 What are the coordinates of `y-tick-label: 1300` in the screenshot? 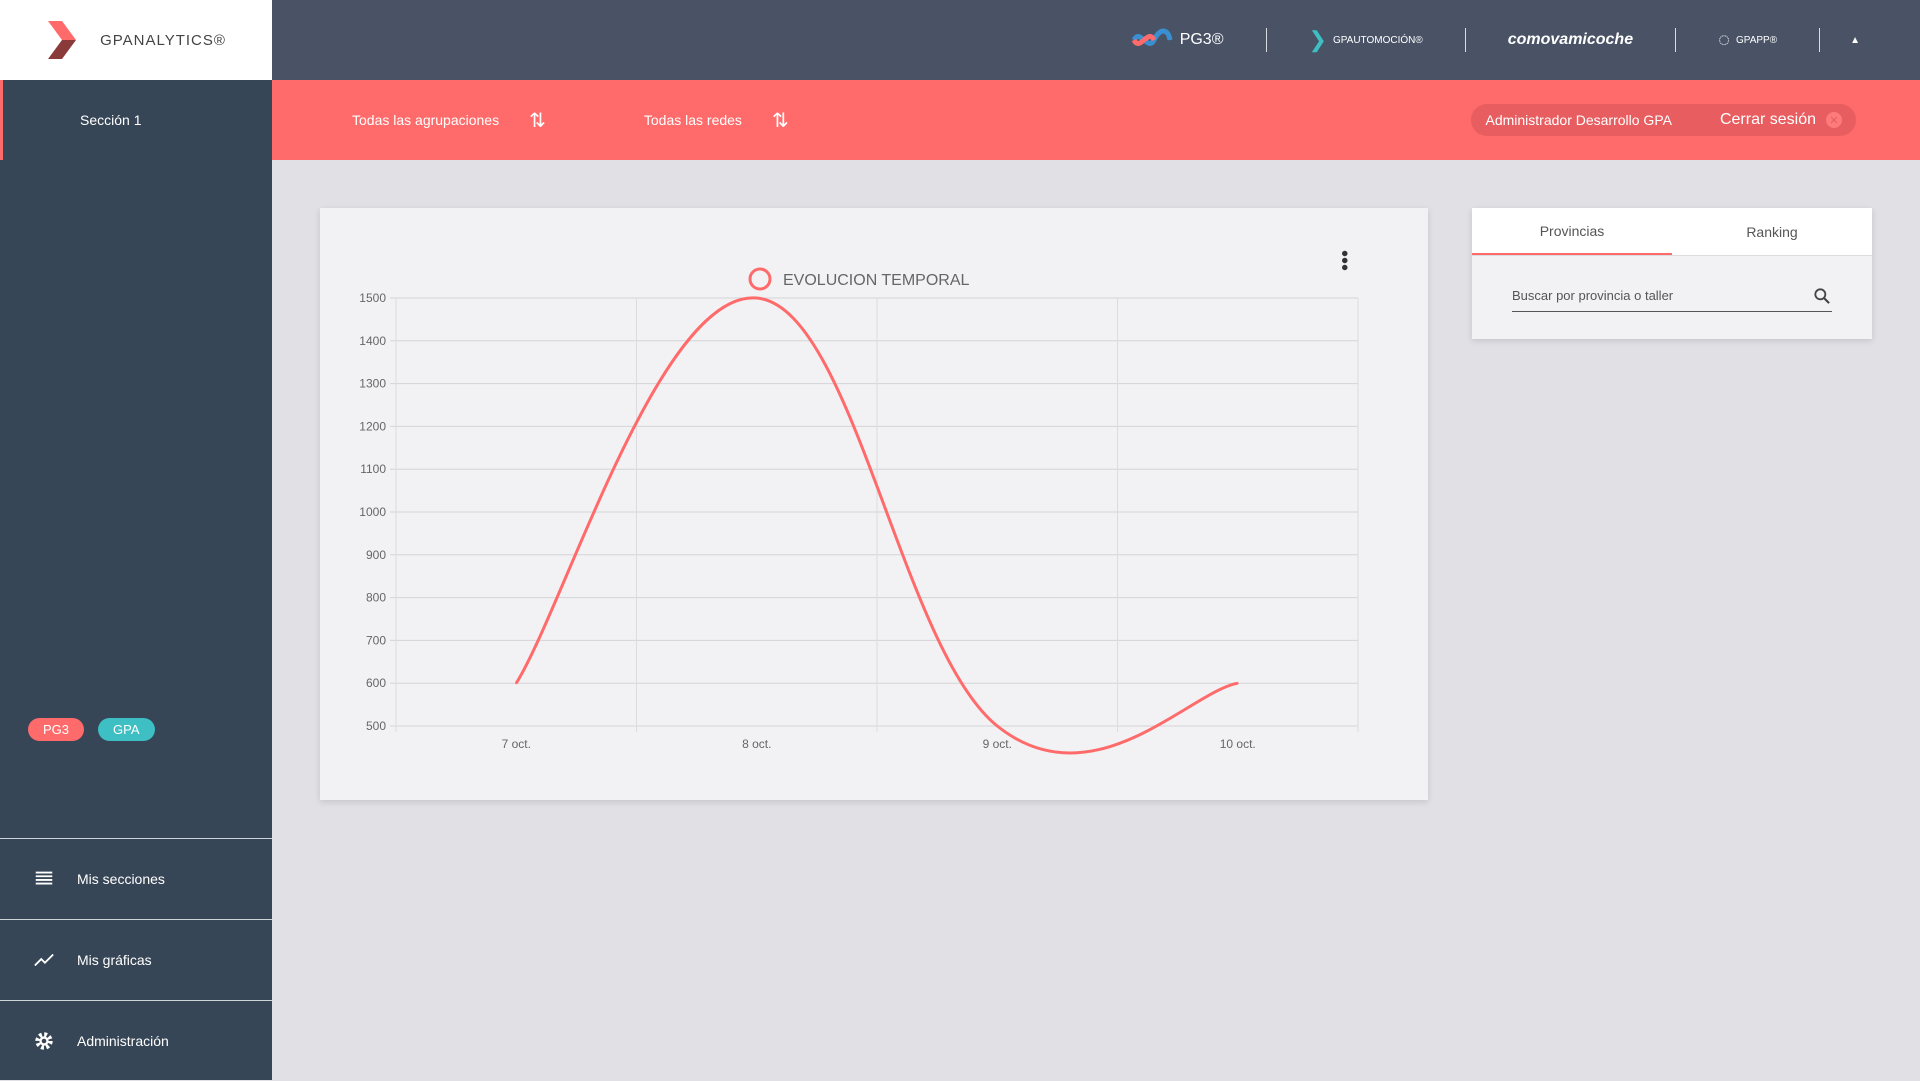 It's located at (372, 384).